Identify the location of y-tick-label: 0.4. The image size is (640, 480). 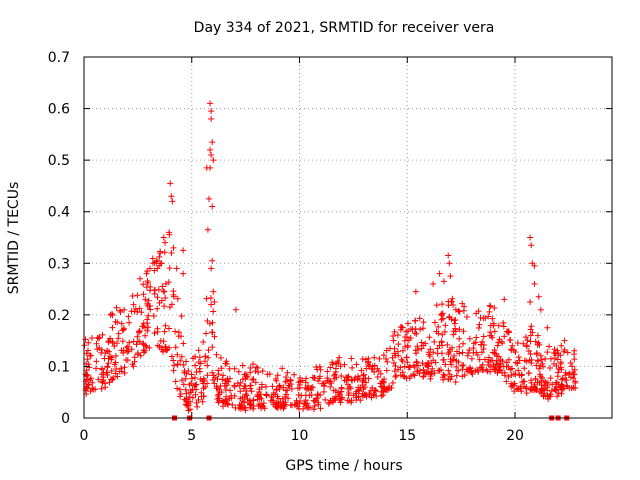
(59, 213).